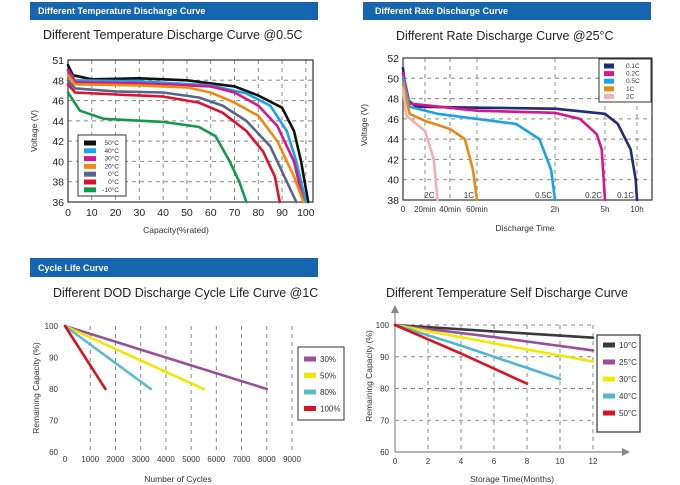  Describe the element at coordinates (630, 96) in the screenshot. I see `legend-label: 2C` at that location.